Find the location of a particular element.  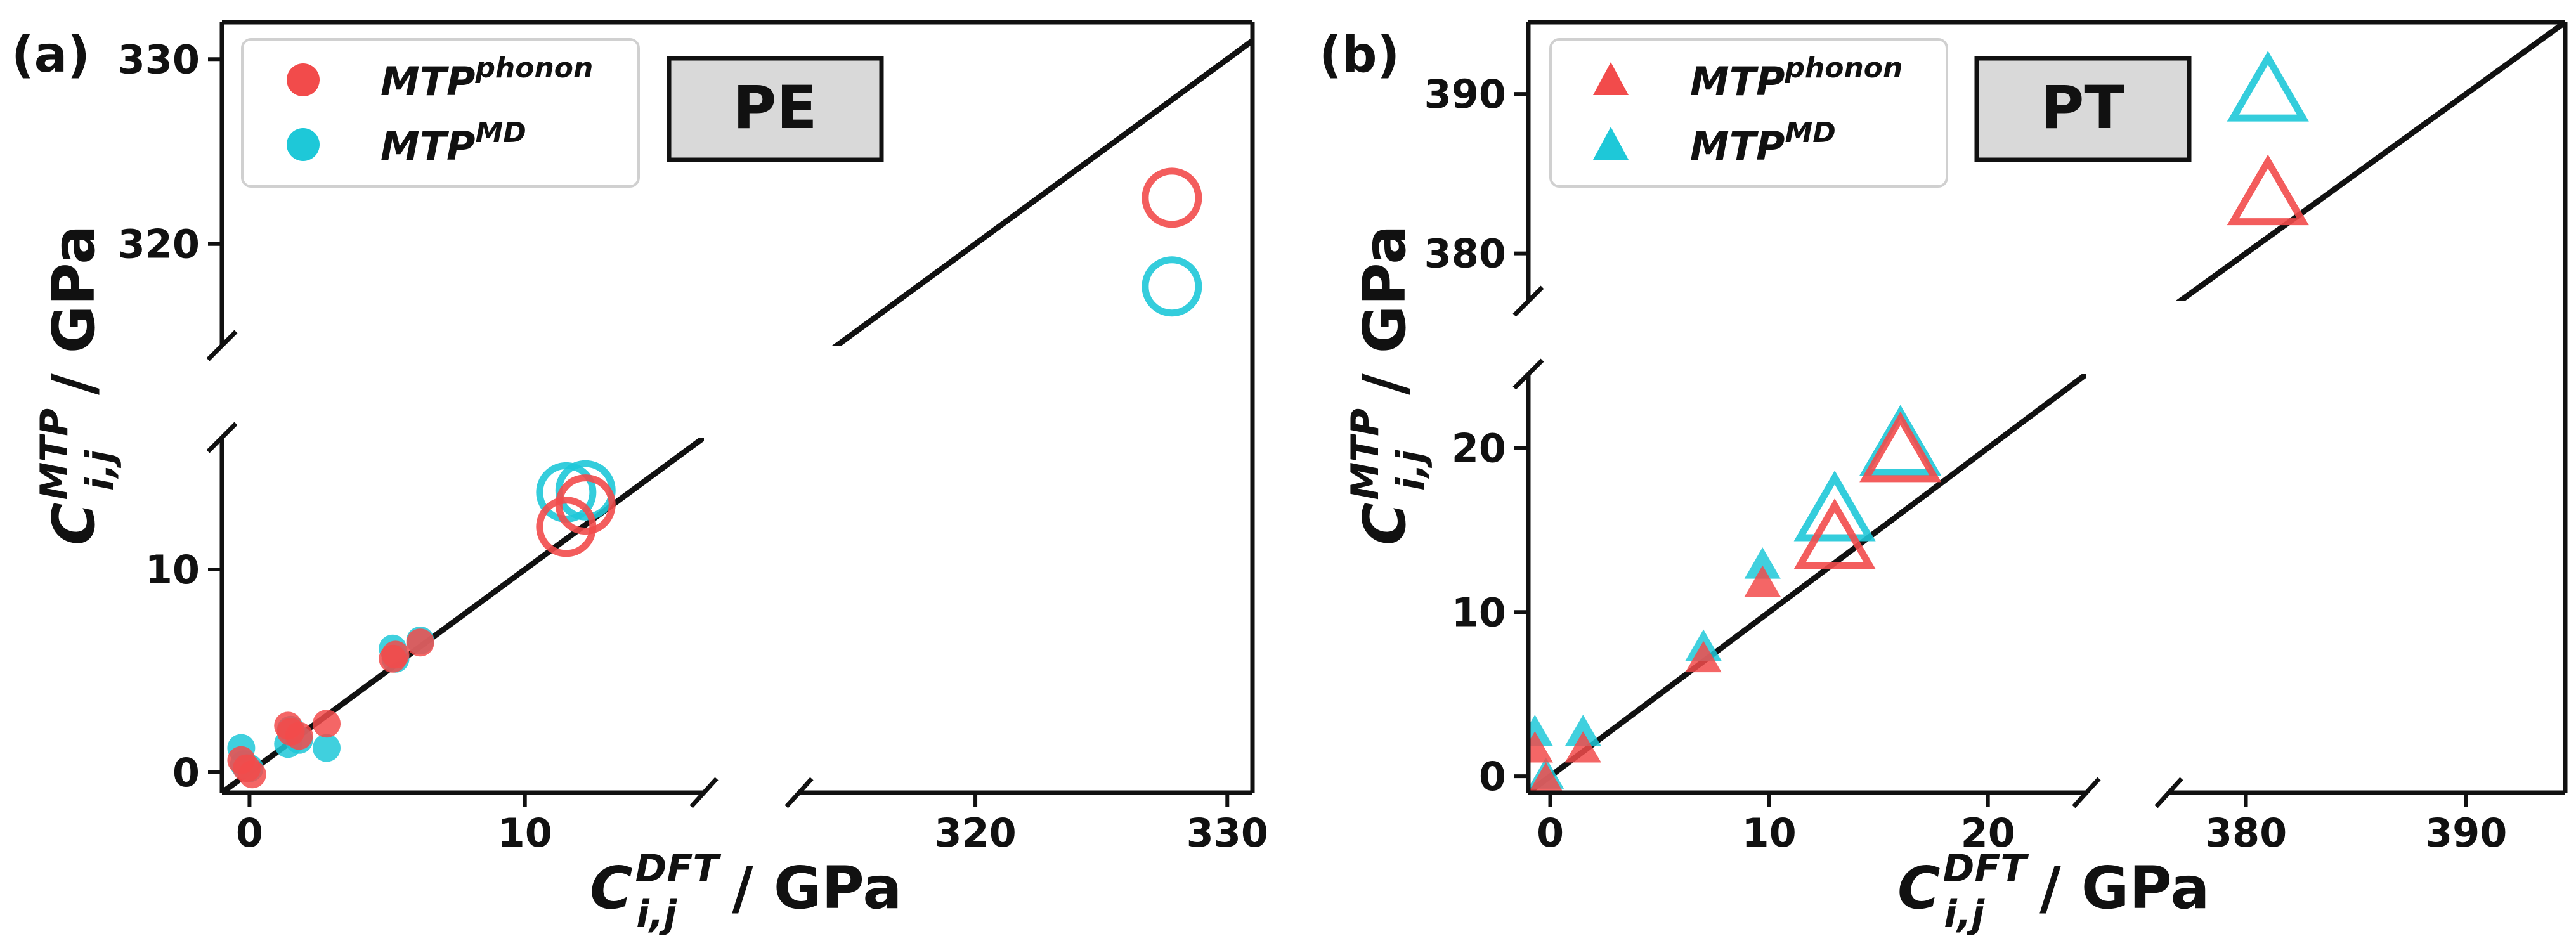

panel-b-x-tick-label: 20 is located at coordinates (1988, 833).